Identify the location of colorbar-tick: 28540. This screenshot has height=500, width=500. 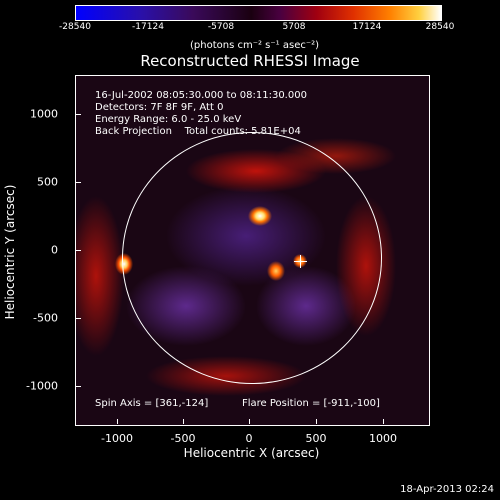
(440, 27).